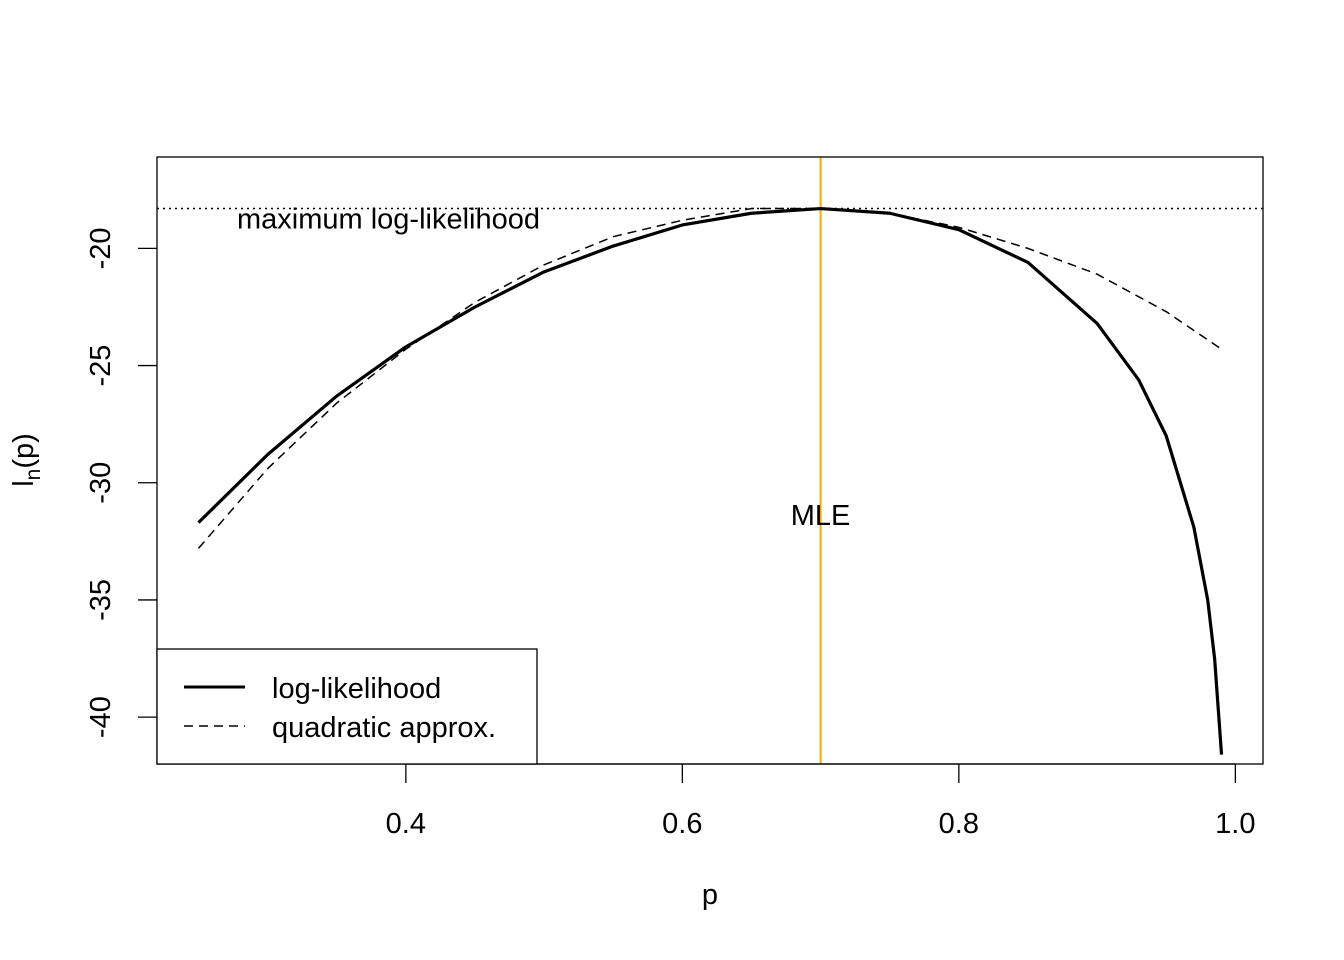  Describe the element at coordinates (710, 895) in the screenshot. I see `x-axis-title: p` at that location.